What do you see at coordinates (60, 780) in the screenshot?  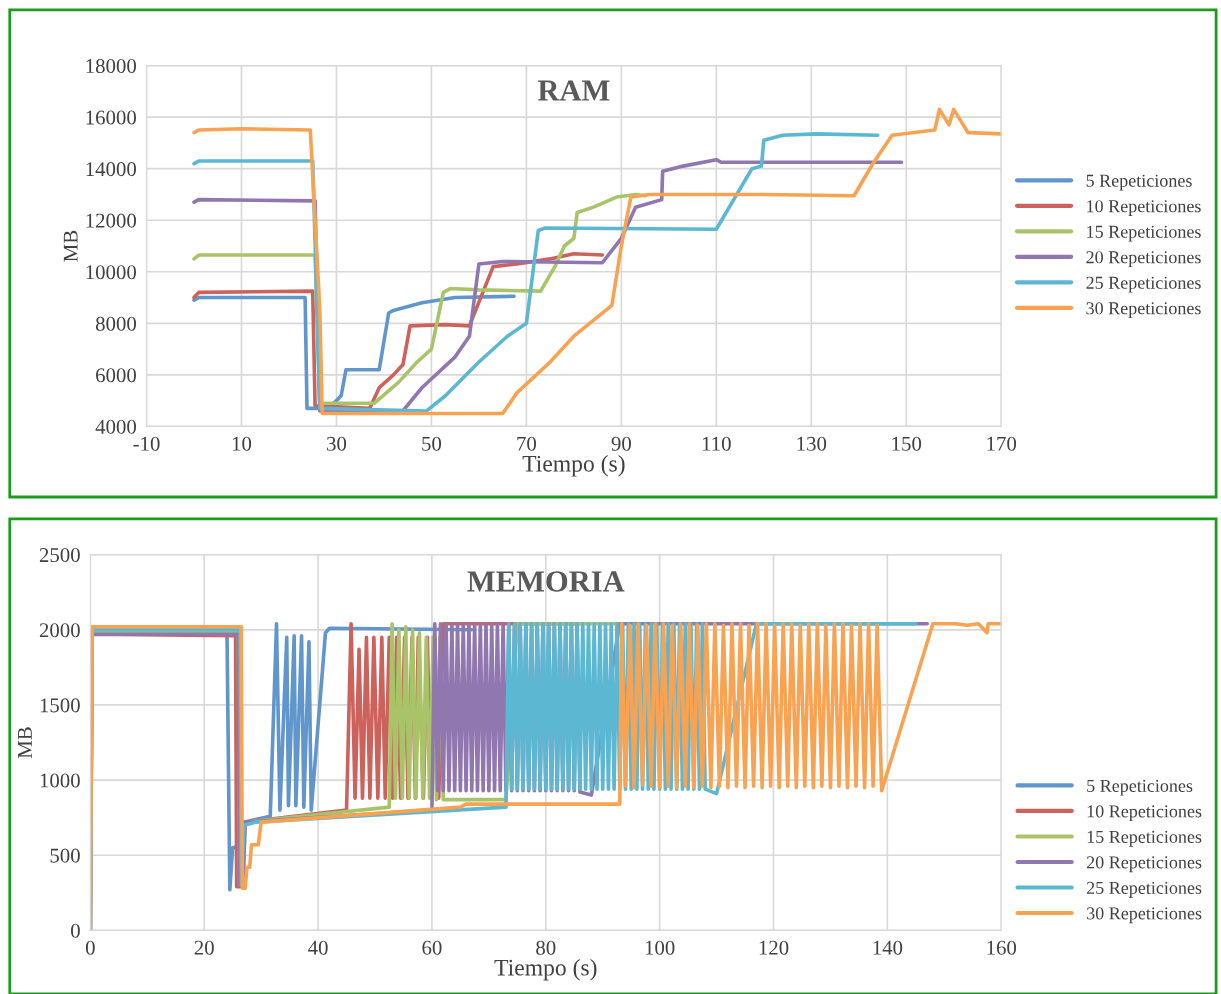 I see `y-tick-label: 1000` at bounding box center [60, 780].